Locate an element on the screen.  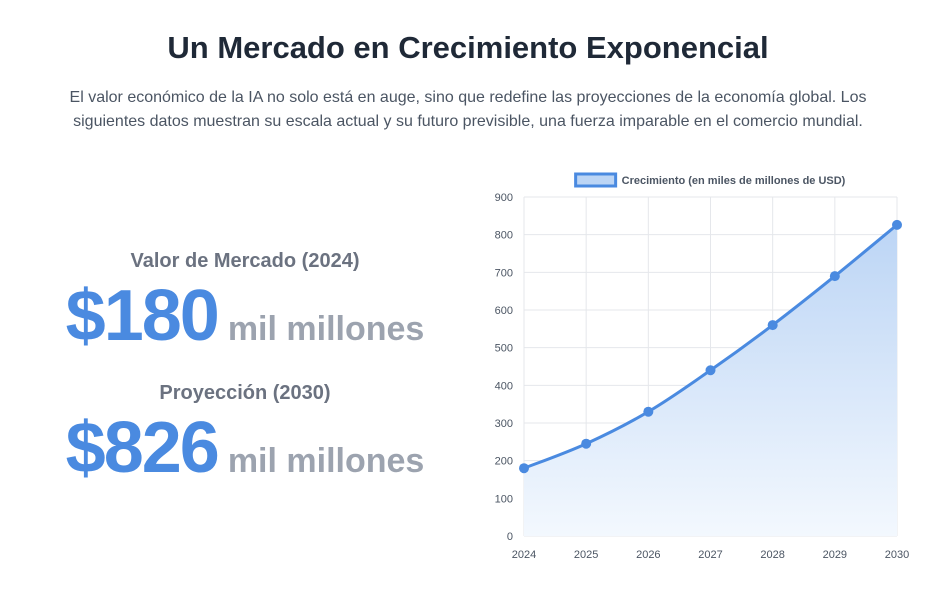
y-tick-label: 600 is located at coordinates (504, 311).